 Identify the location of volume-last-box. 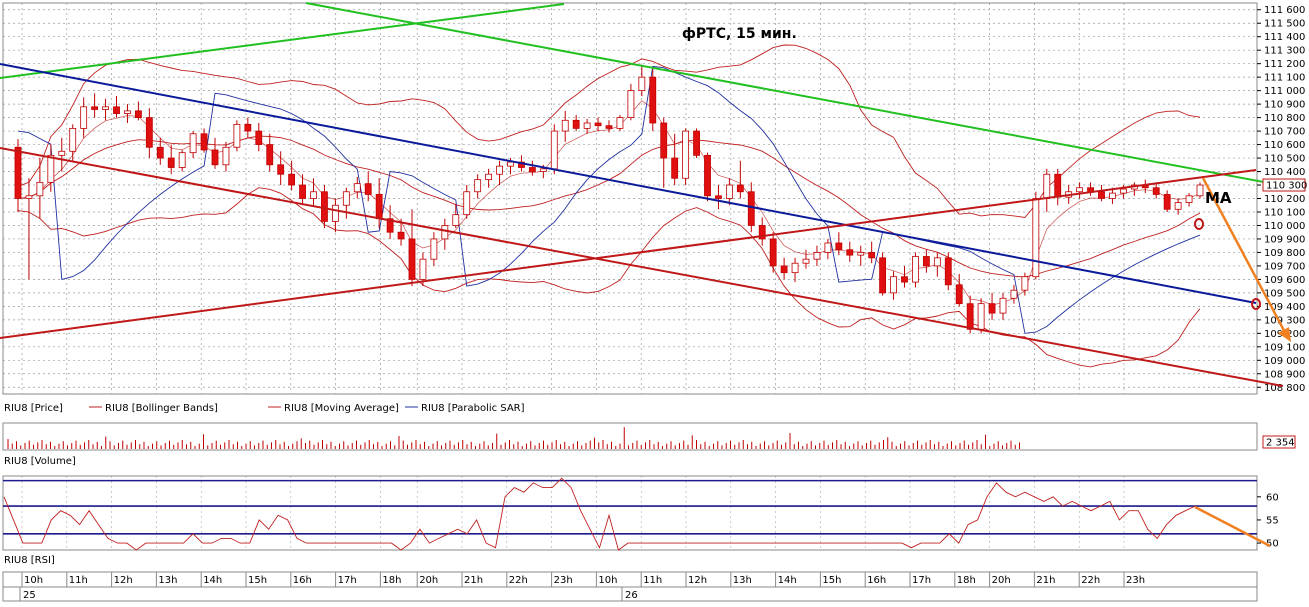
(1279, 442).